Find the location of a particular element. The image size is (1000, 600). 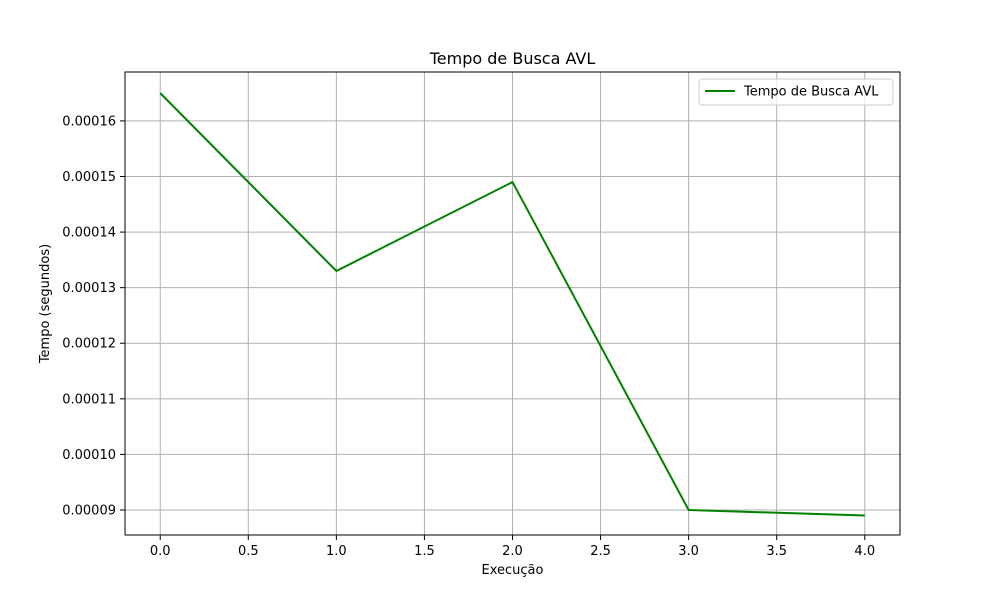

legend-label: Tempo de Busca AVL is located at coordinates (811, 92).